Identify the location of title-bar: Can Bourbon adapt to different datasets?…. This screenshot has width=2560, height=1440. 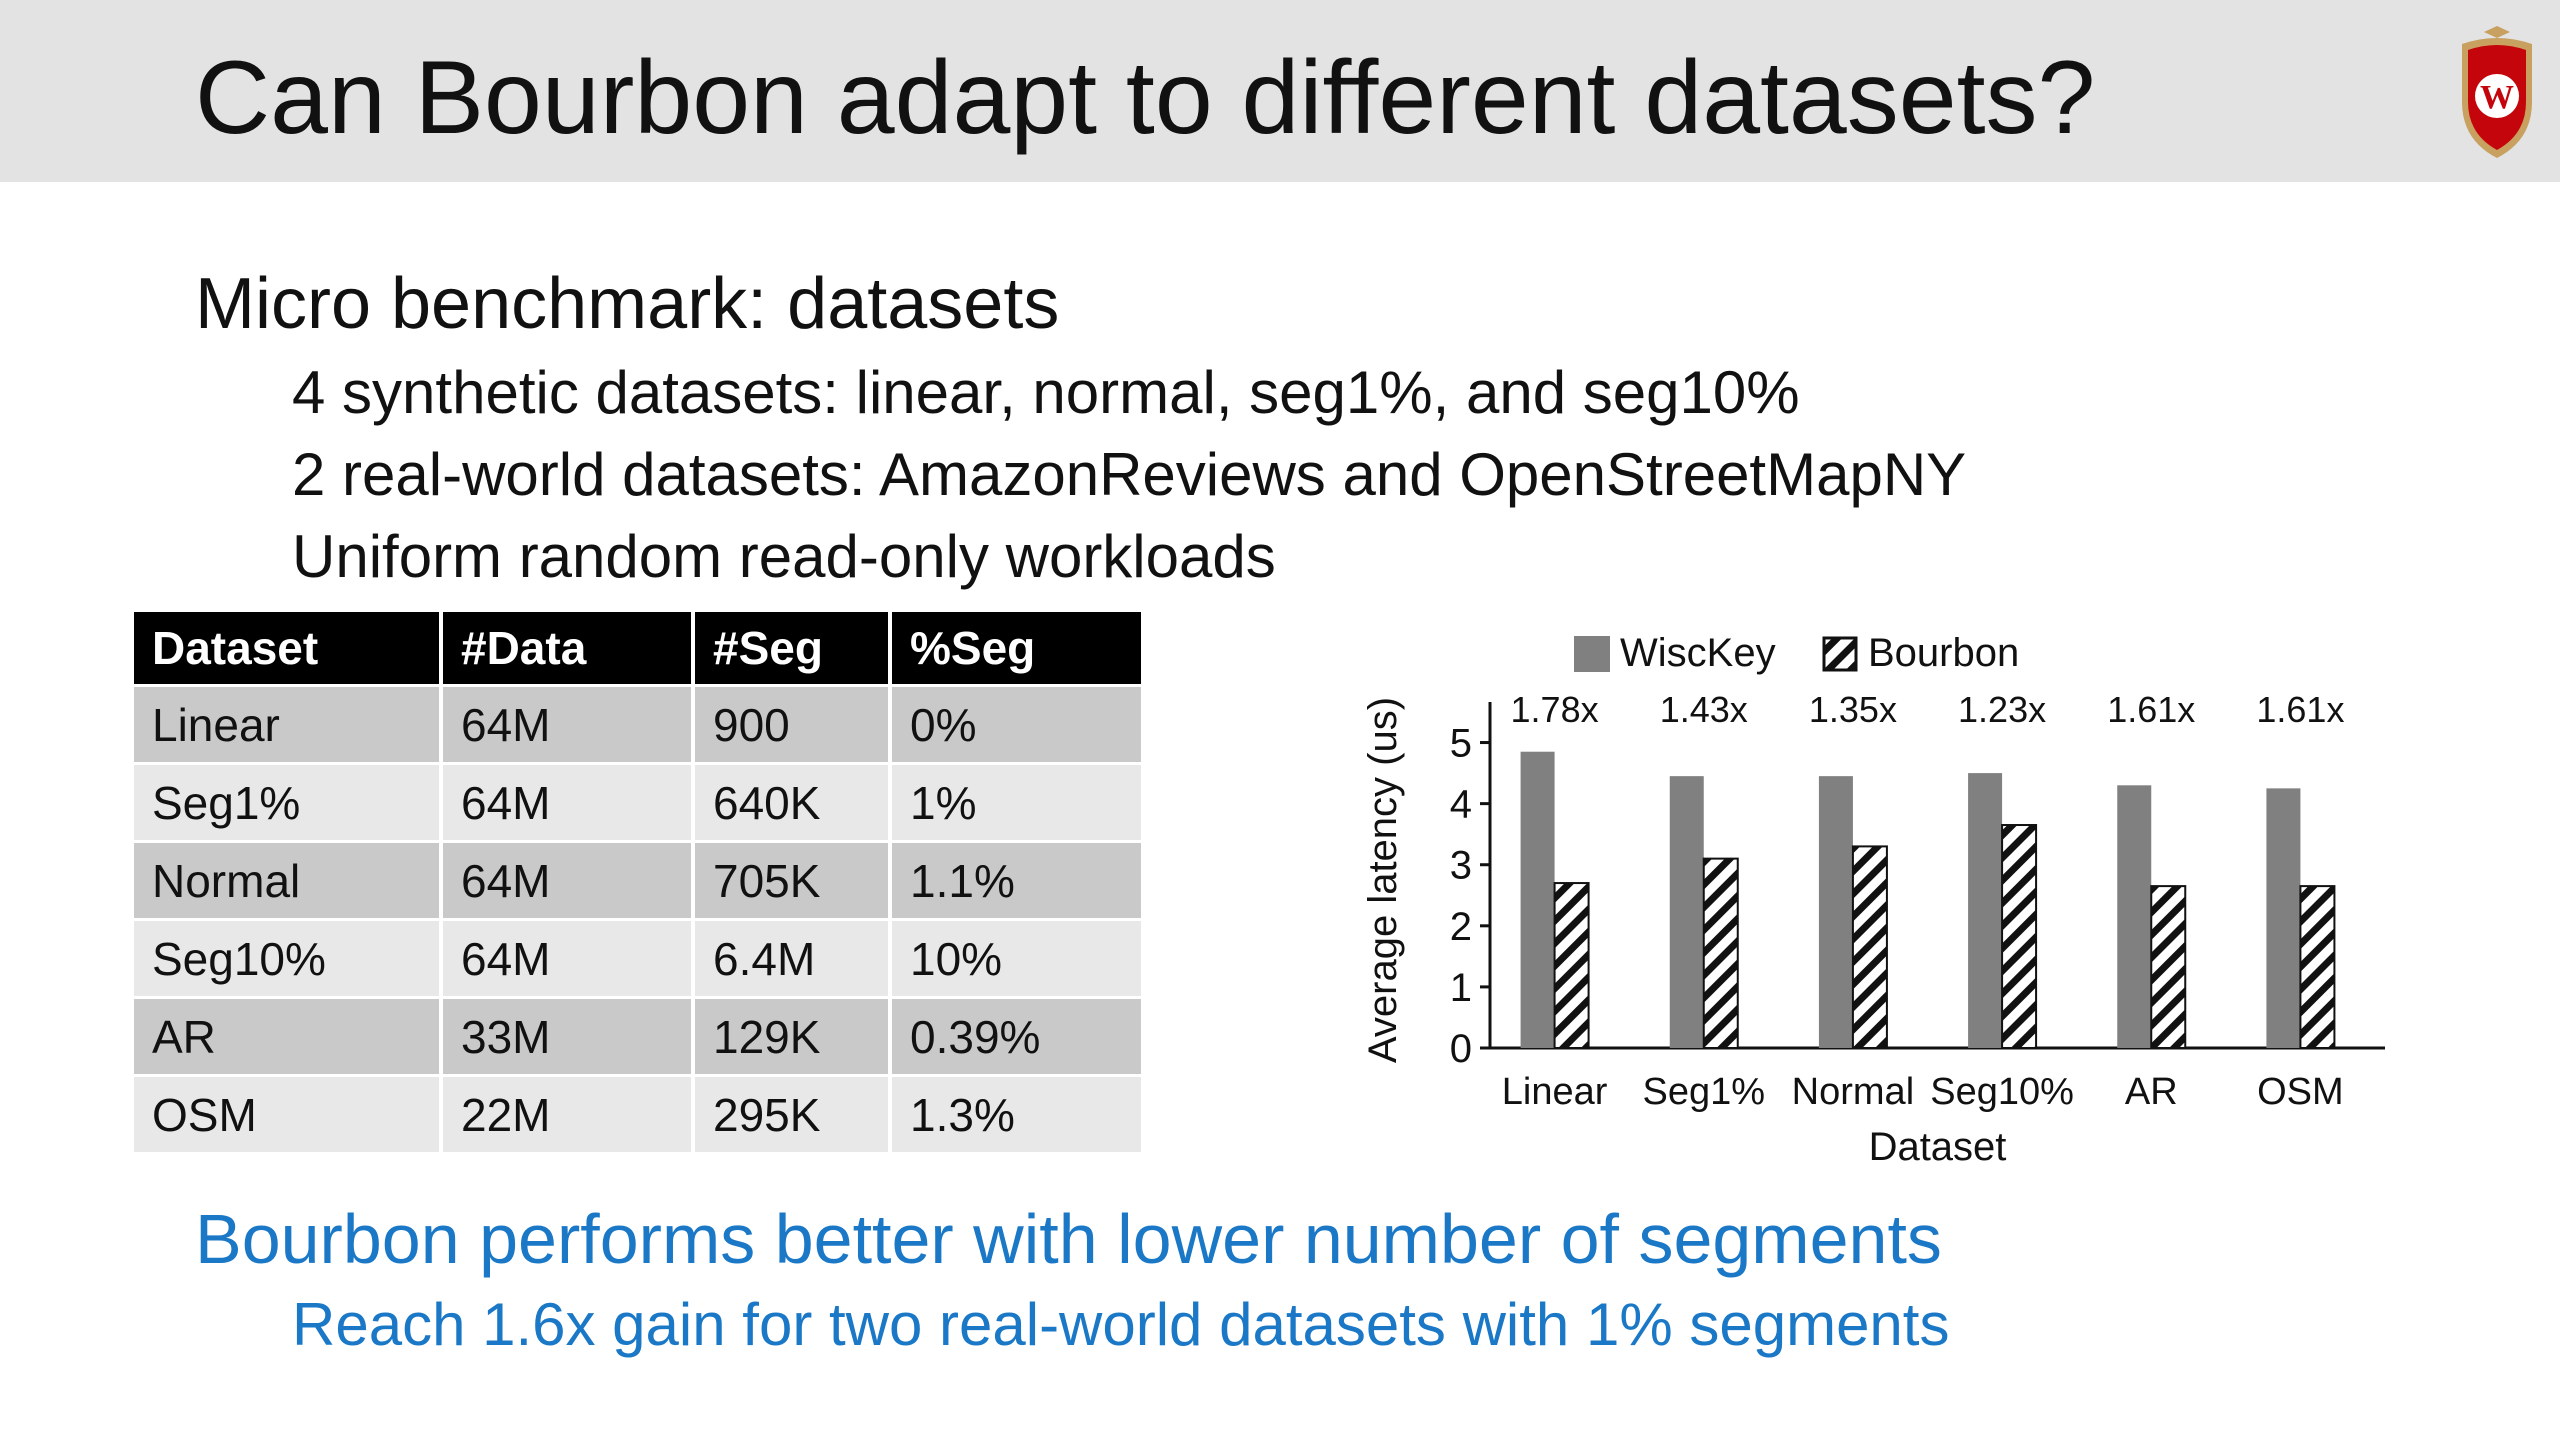
(1280, 91).